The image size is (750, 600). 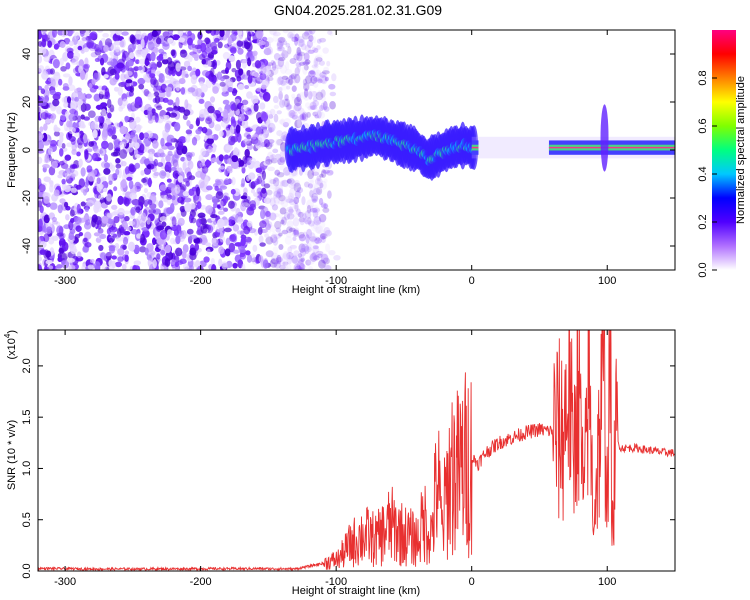 What do you see at coordinates (12, 348) in the screenshot?
I see `multiplier-base: (x10` at bounding box center [12, 348].